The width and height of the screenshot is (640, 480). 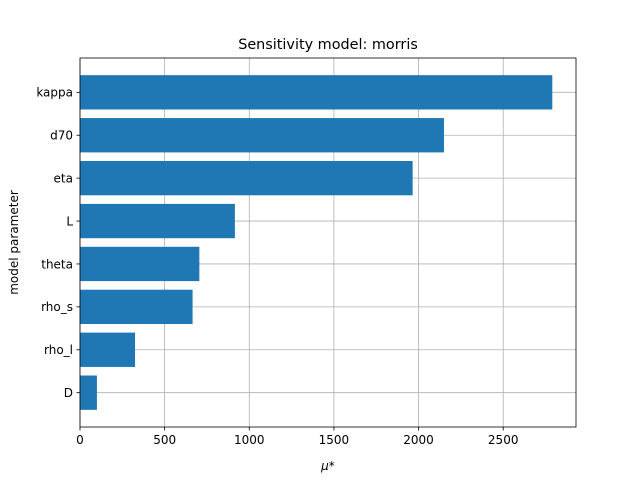 I want to click on y-axis-label: model parameter, so click(x=14, y=242).